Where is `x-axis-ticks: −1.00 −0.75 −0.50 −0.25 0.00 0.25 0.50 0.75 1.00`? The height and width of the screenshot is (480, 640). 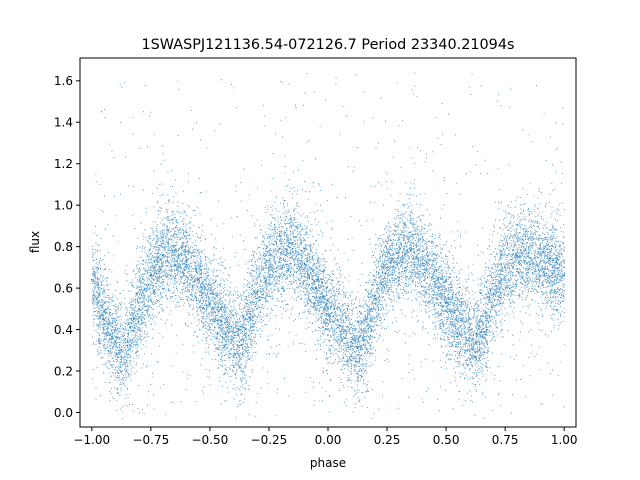 x-axis-ticks: −1.00 −0.75 −0.50 −0.25 0.00 0.25 0.50 0.75 1.00 is located at coordinates (325, 437).